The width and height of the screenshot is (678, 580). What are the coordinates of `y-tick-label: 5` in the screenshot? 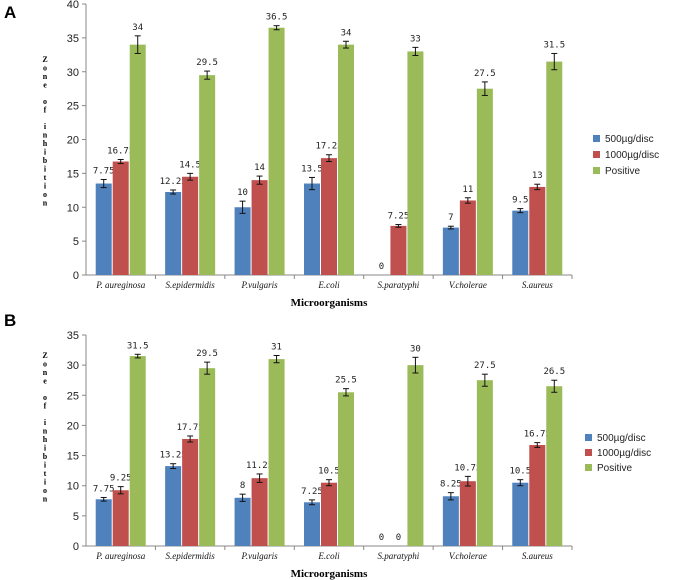 It's located at (76, 242).